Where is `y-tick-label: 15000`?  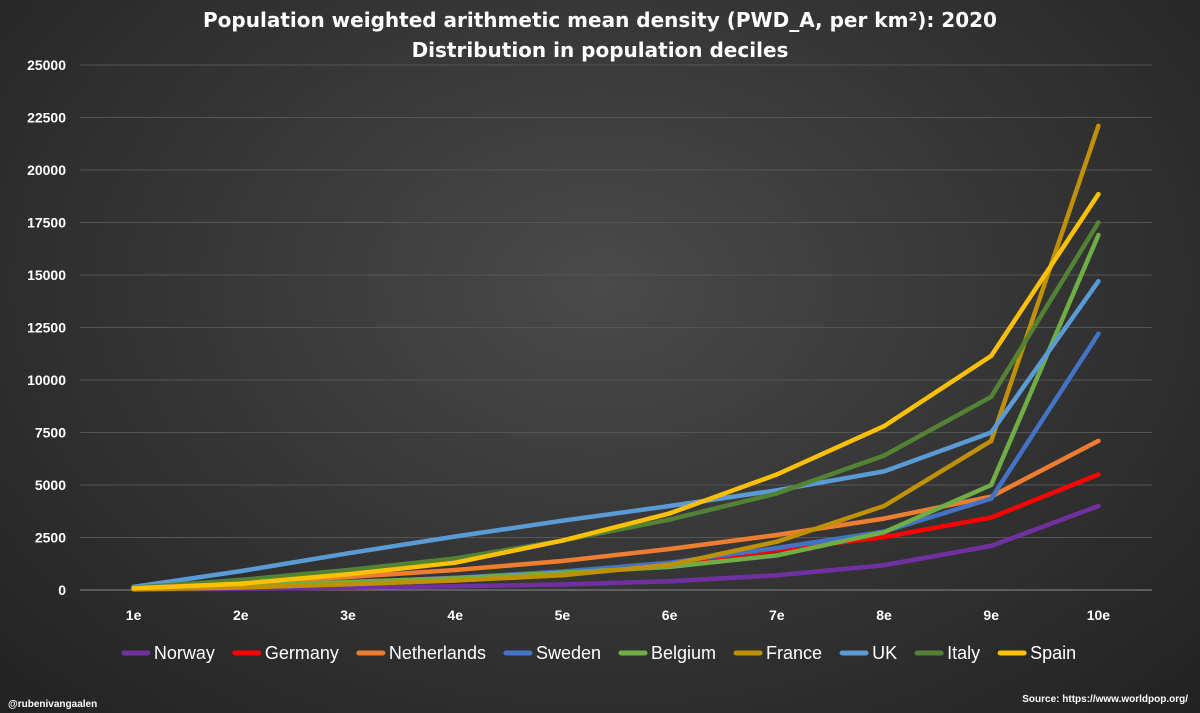 y-tick-label: 15000 is located at coordinates (46, 275).